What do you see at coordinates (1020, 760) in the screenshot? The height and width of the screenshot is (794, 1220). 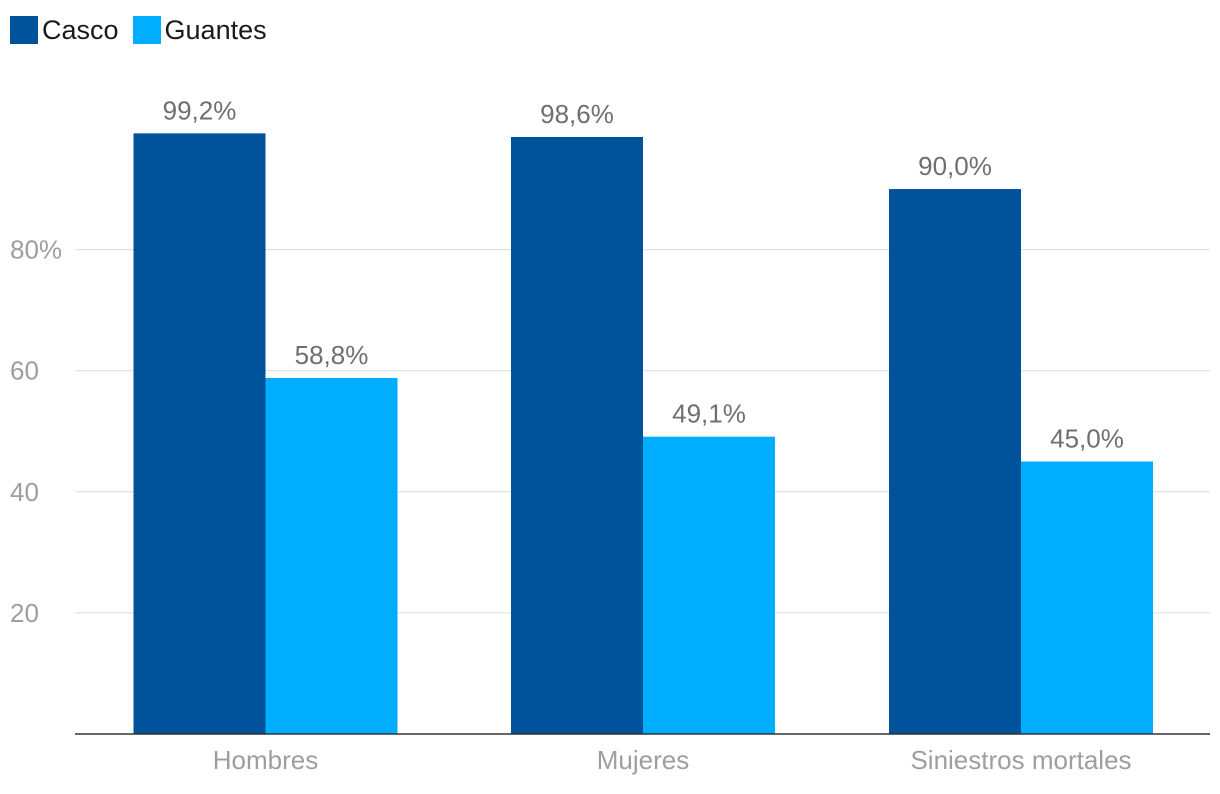 I see `x-category-label: Siniestros mortales` at bounding box center [1020, 760].